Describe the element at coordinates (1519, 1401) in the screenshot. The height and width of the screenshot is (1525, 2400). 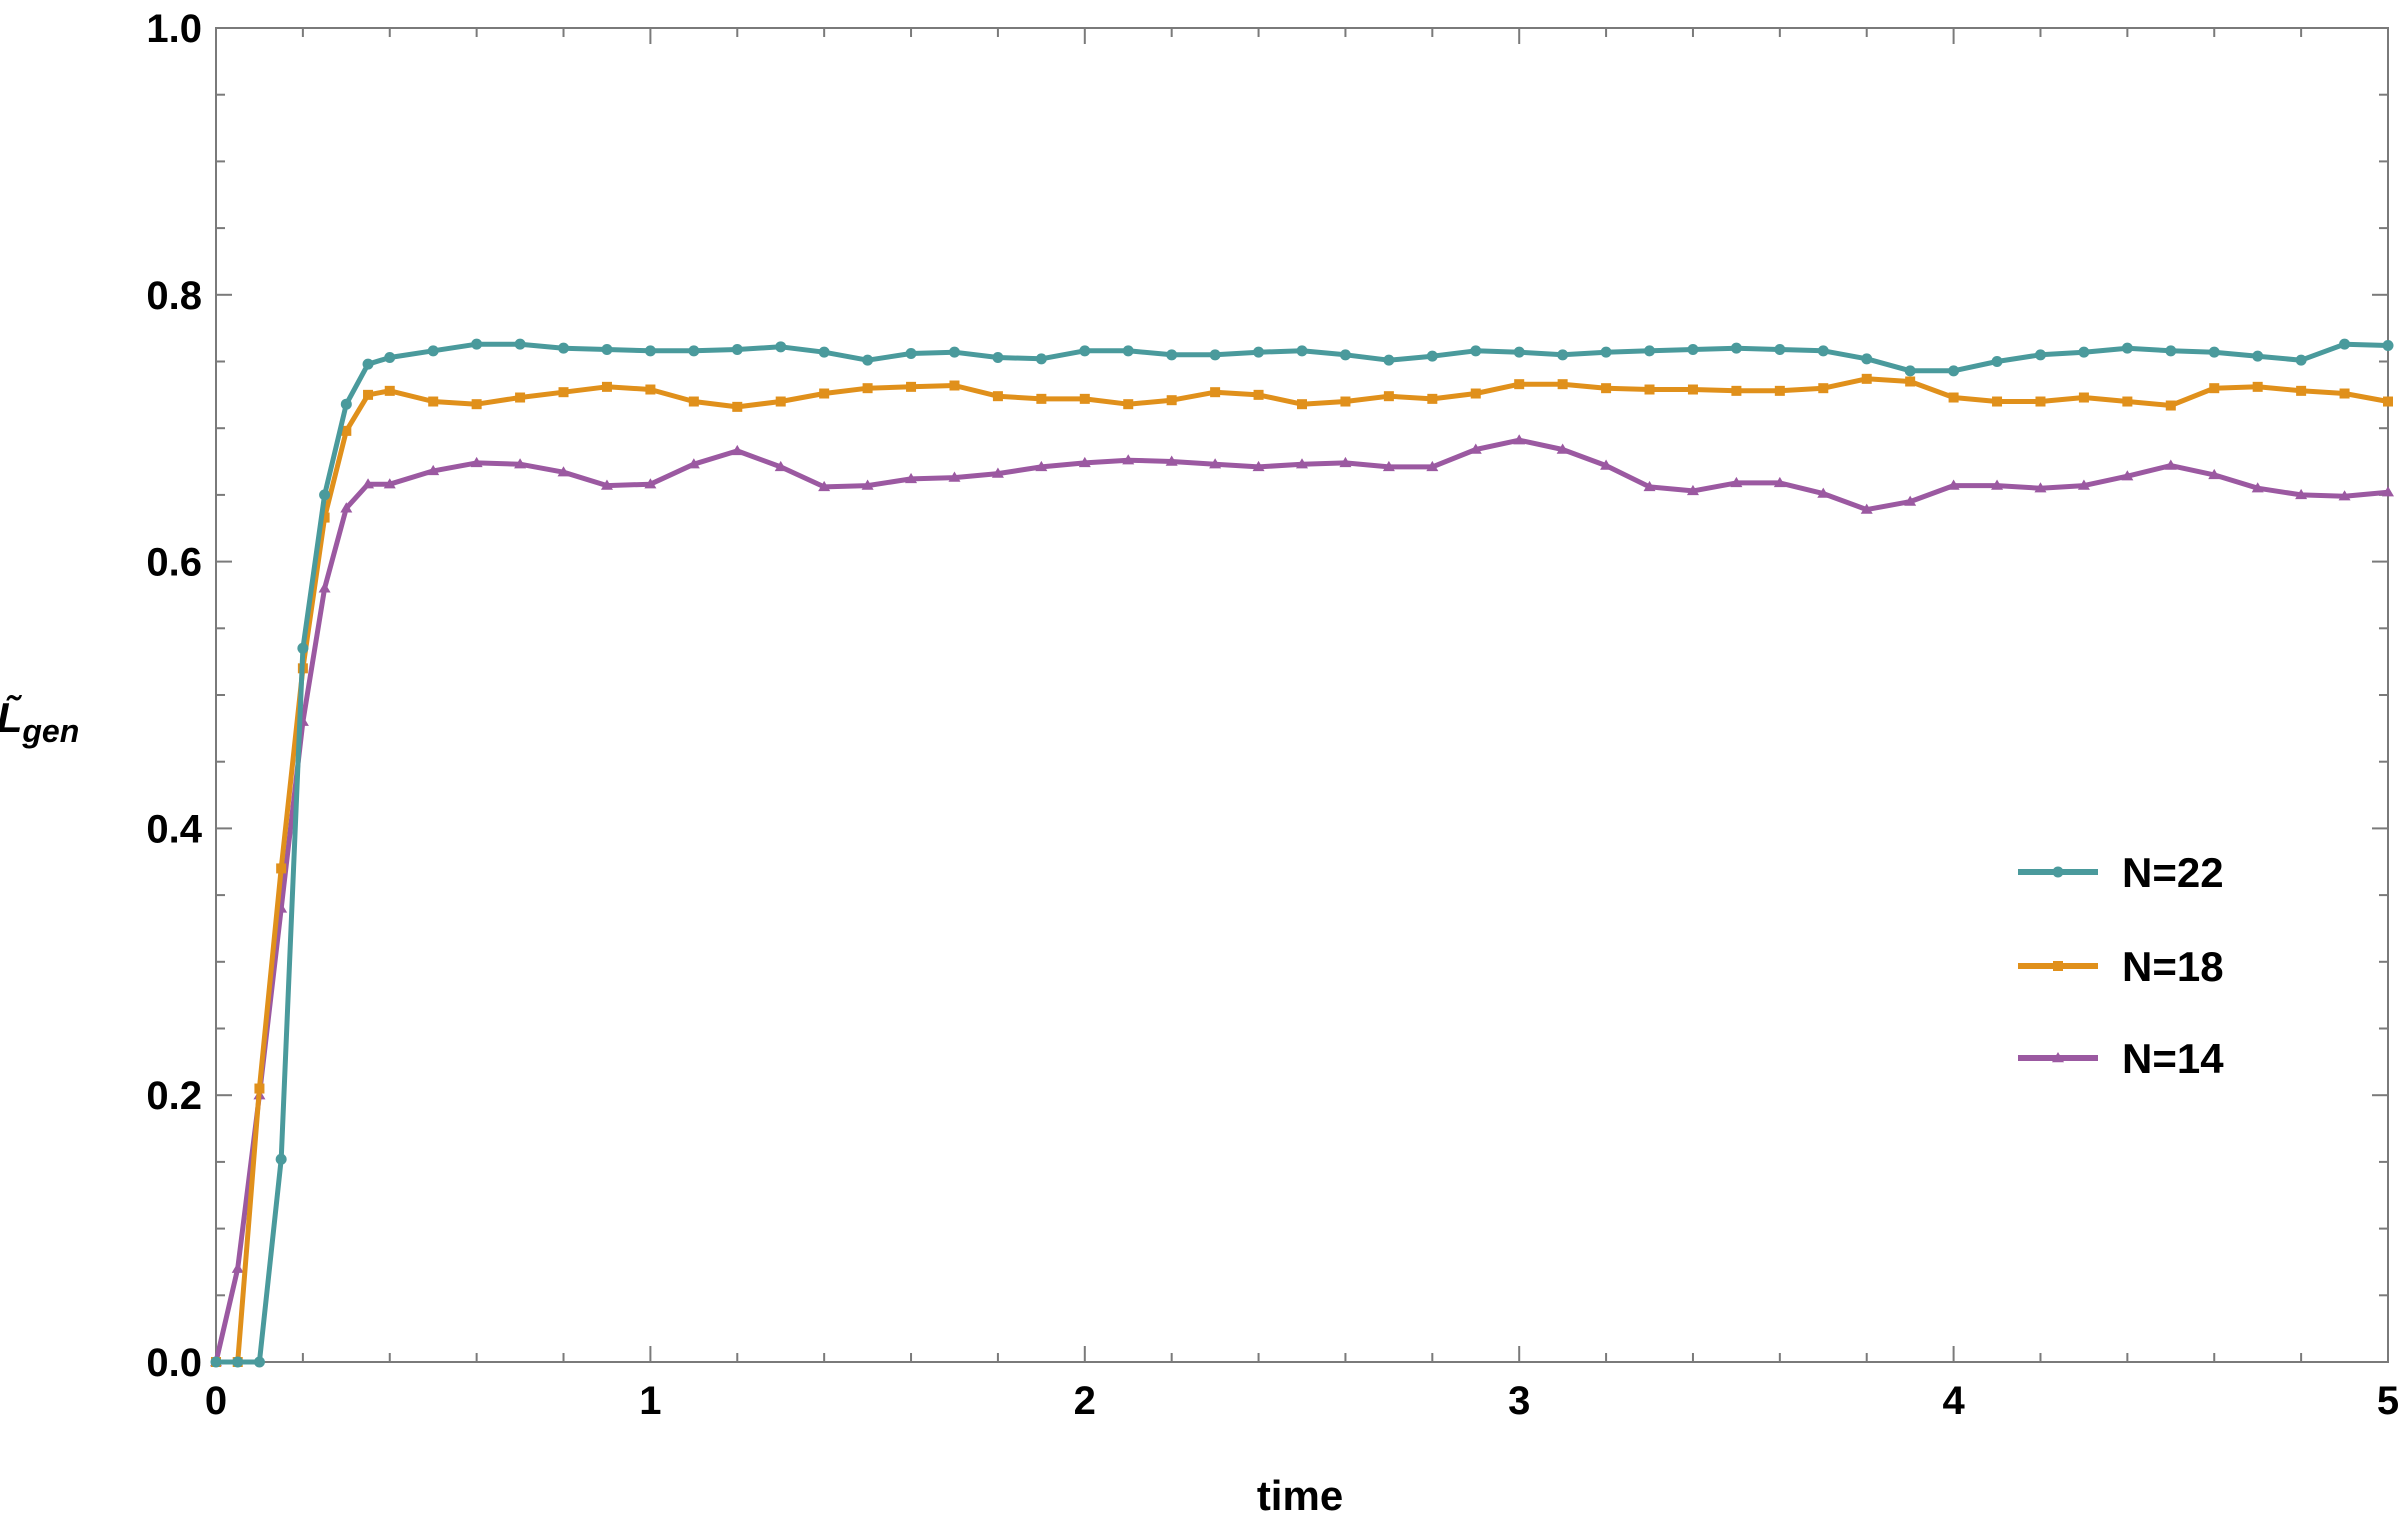
I see `x-tick-label: 3` at that location.